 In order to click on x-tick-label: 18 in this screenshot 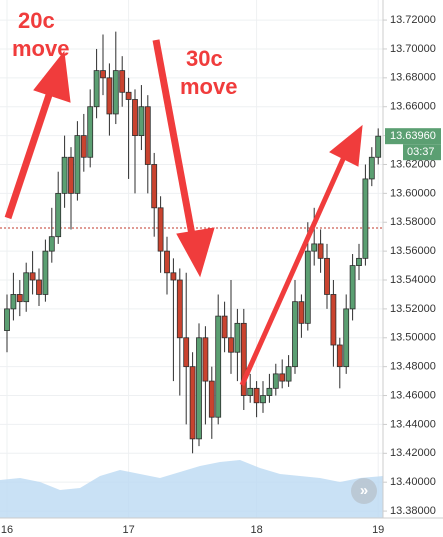, I will do `click(256, 530)`.